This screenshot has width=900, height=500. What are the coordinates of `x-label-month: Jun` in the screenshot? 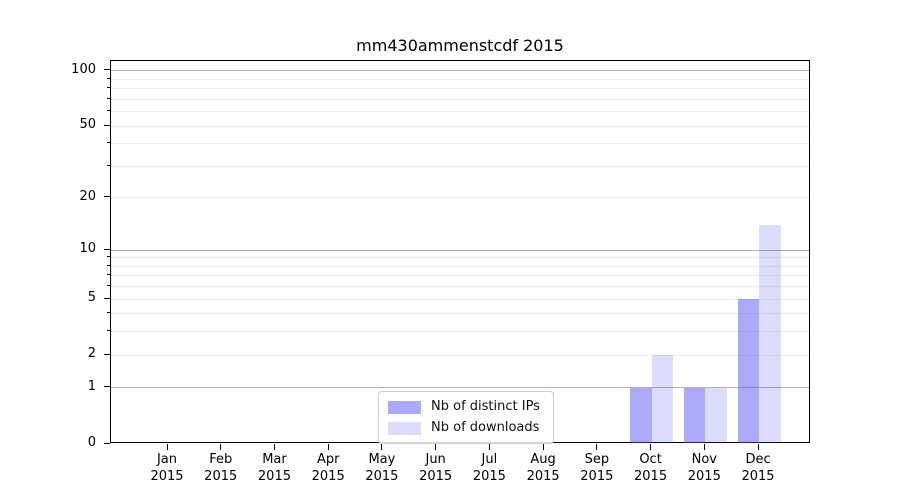 It's located at (435, 459).